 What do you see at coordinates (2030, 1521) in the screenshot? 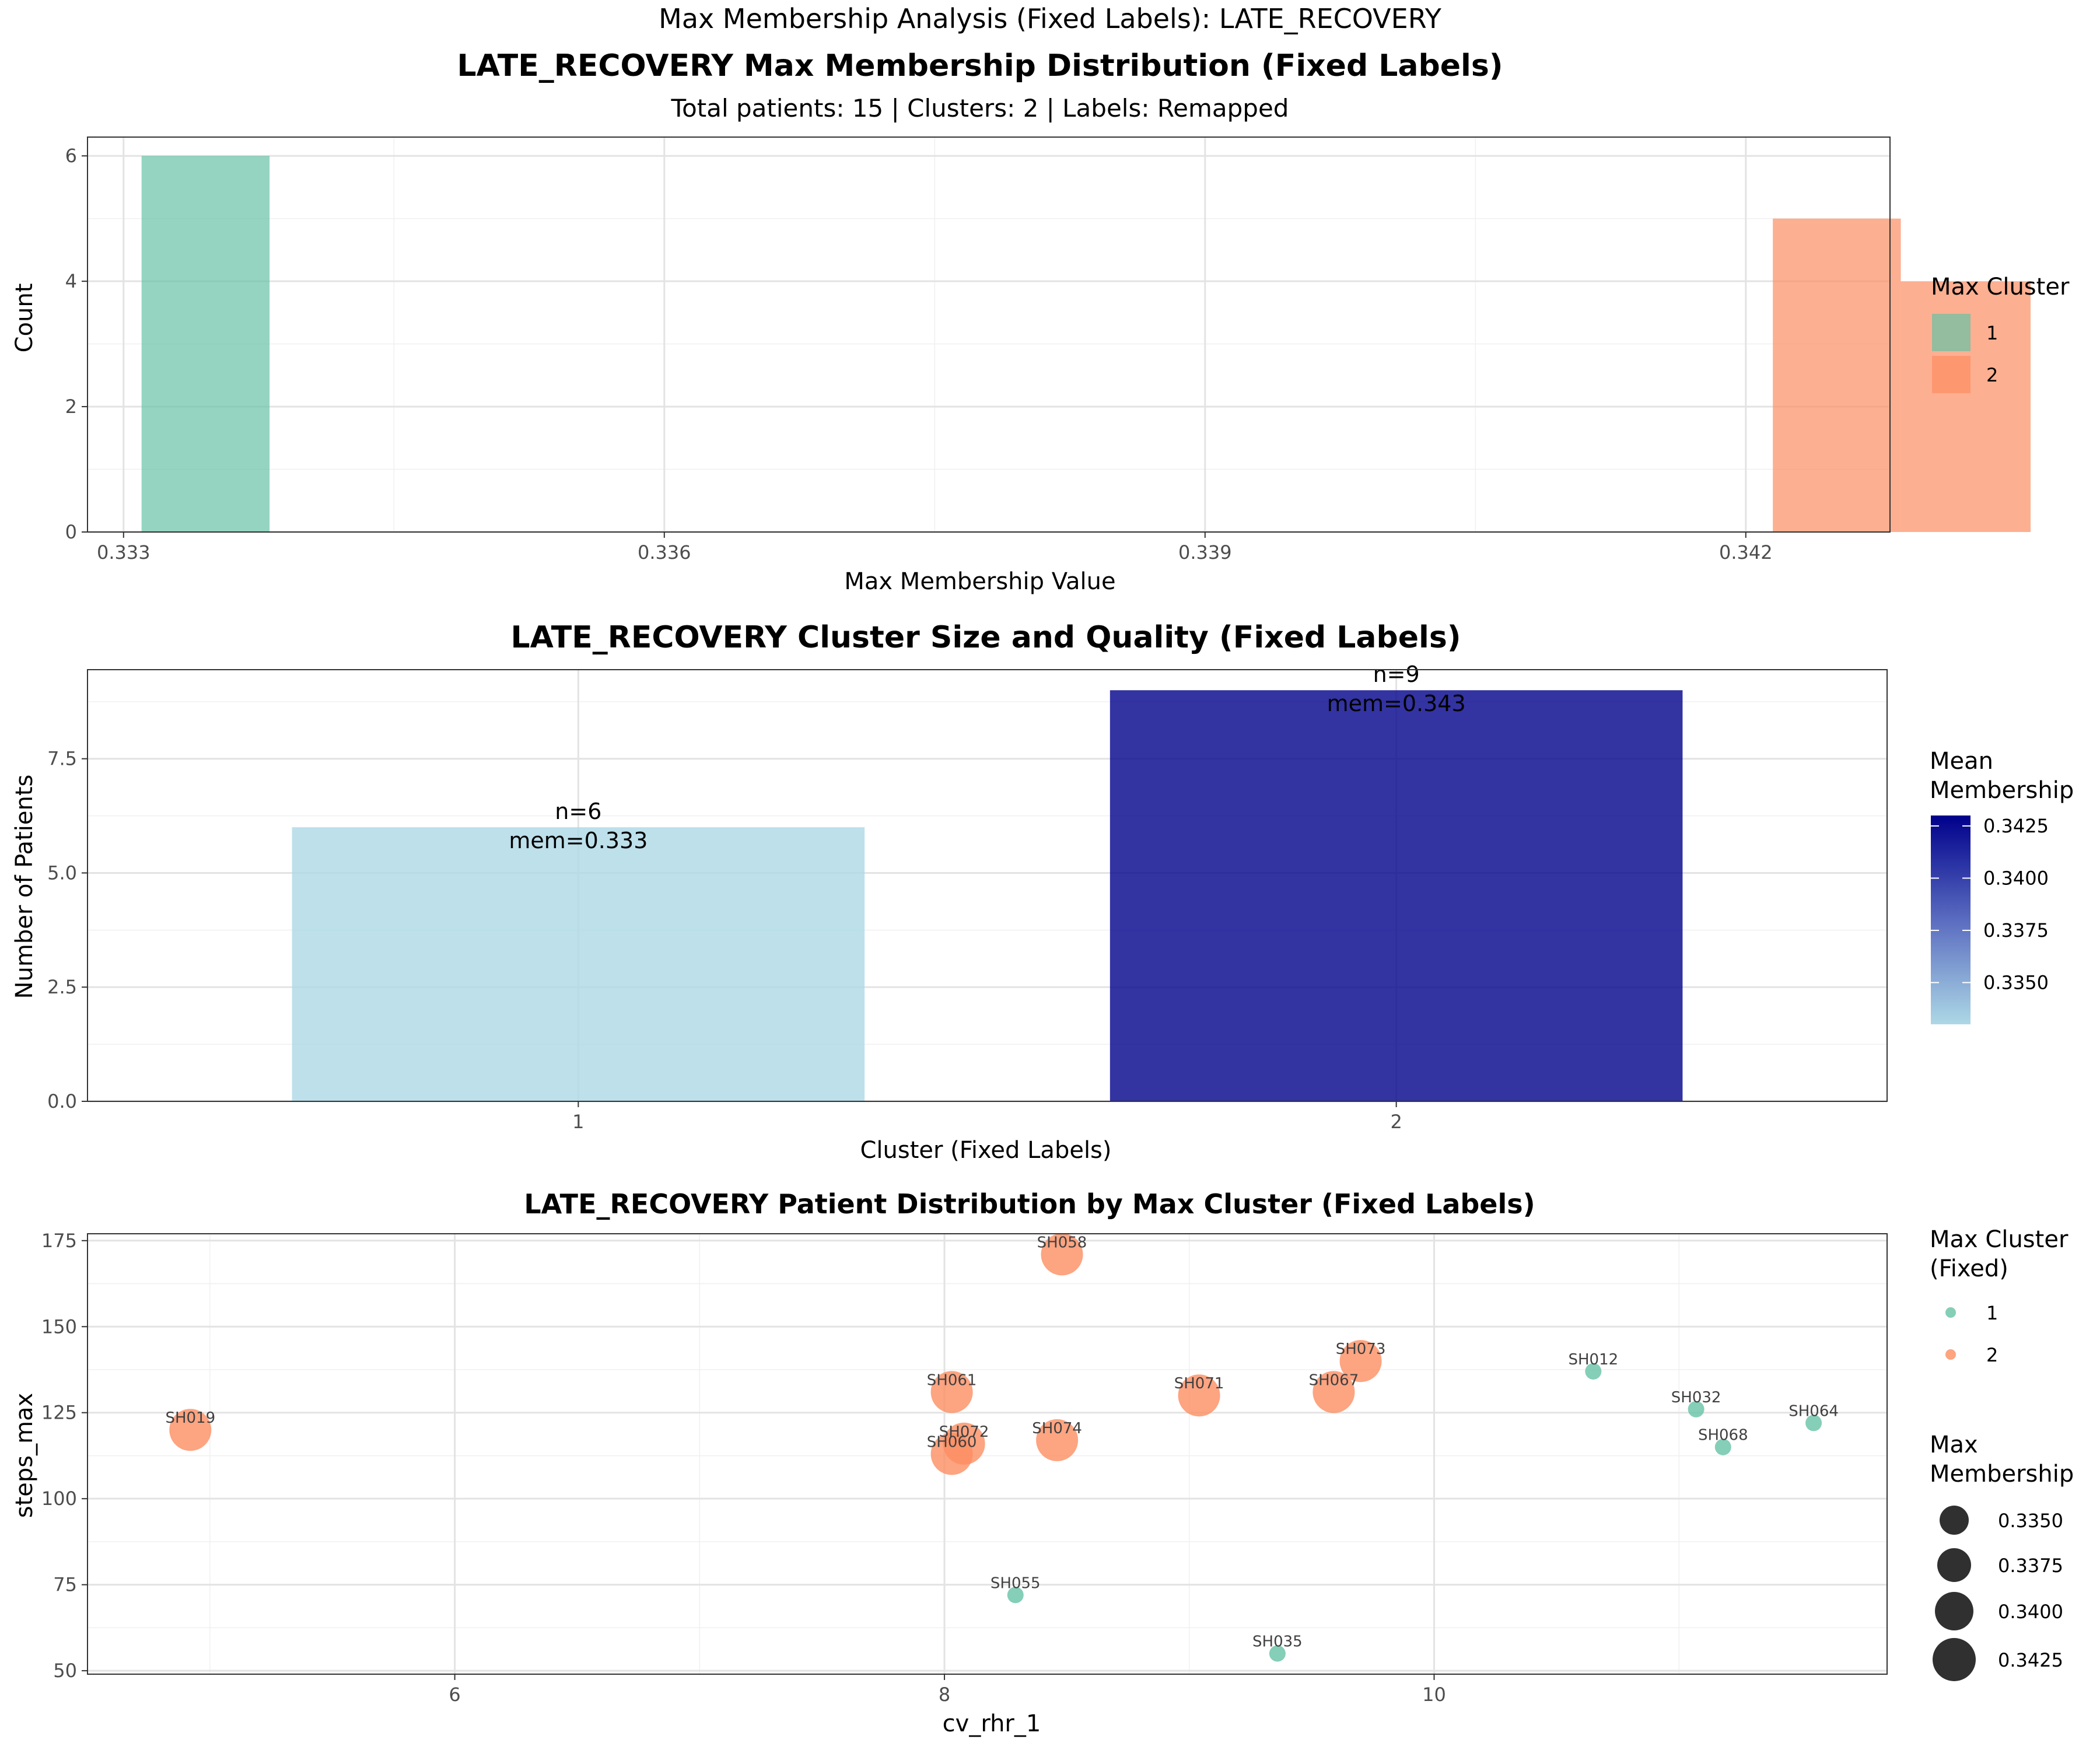
I see `scatter-size-legend-label-1: 0.3350` at bounding box center [2030, 1521].